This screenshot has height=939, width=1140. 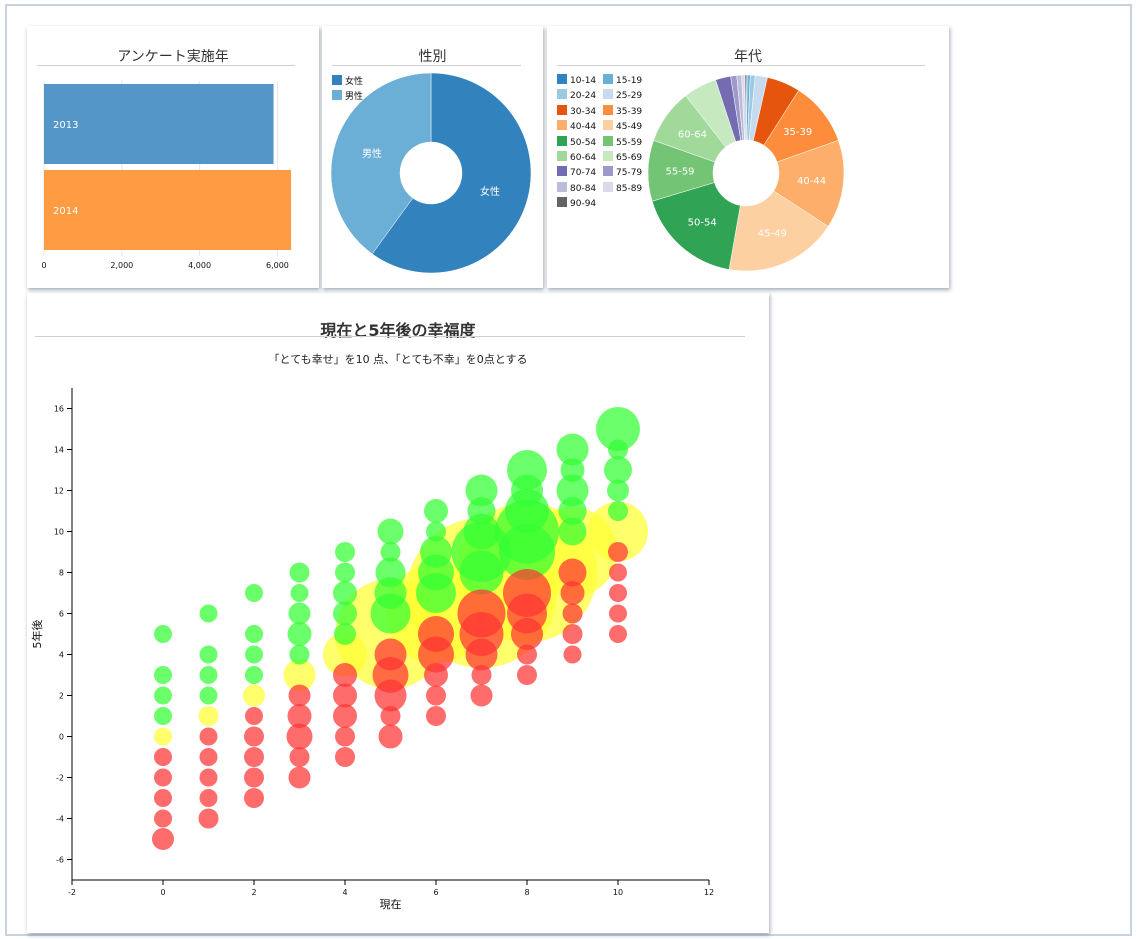 I want to click on legend-label: 男性, so click(x=354, y=97).